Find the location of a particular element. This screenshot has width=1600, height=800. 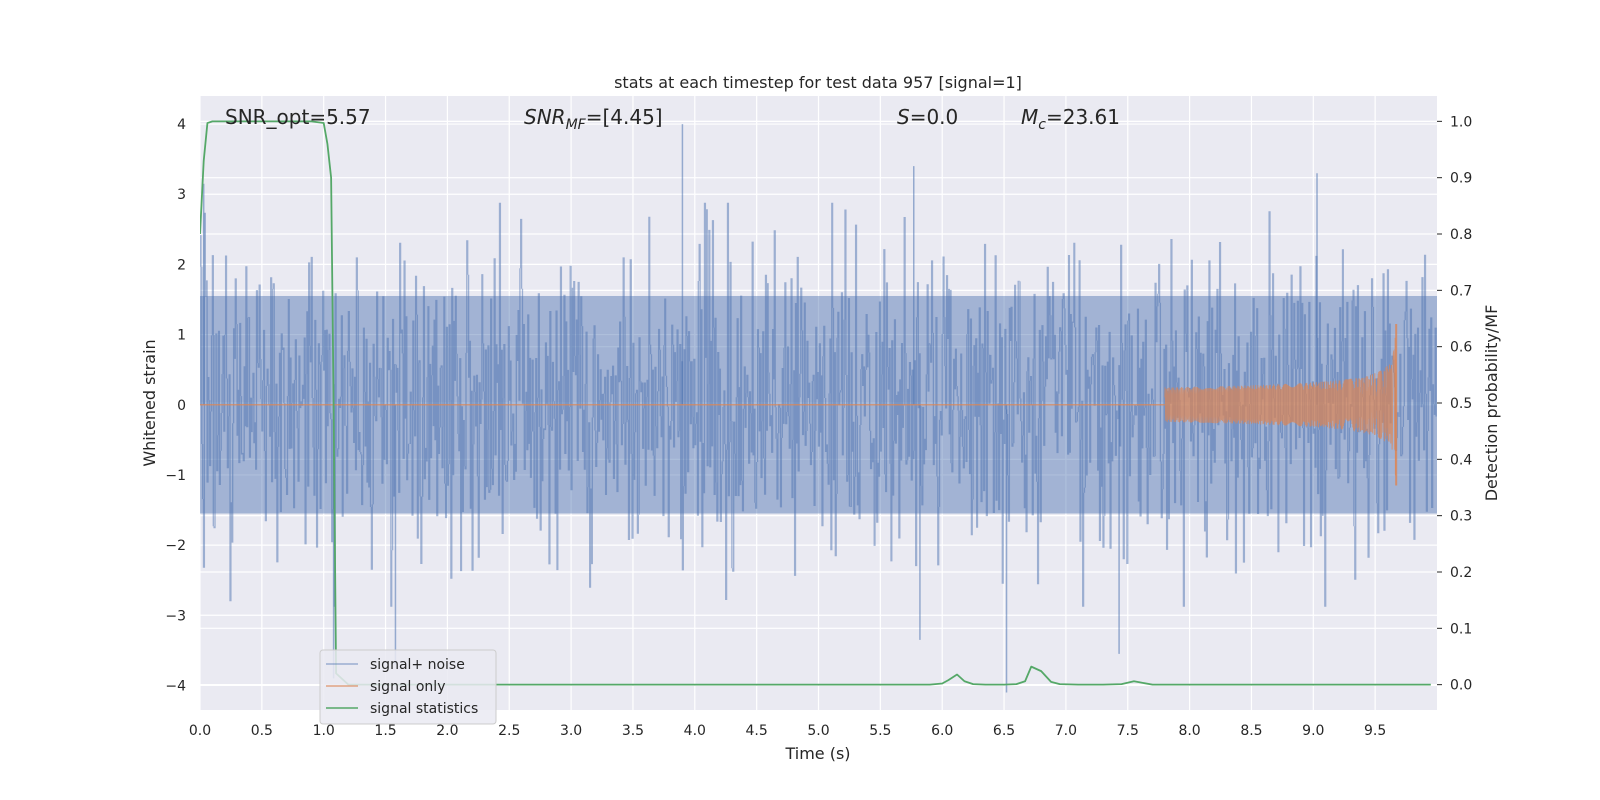

legend-label-signal-plus-noise: signal+ noise is located at coordinates (417, 665).